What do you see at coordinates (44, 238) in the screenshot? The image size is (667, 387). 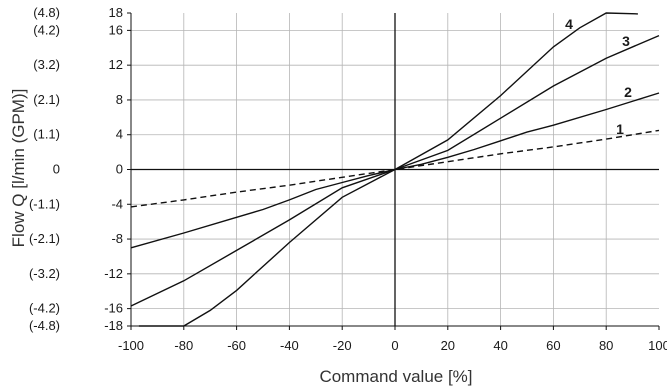 I see `gpm-tick-label: (-2.1)` at bounding box center [44, 238].